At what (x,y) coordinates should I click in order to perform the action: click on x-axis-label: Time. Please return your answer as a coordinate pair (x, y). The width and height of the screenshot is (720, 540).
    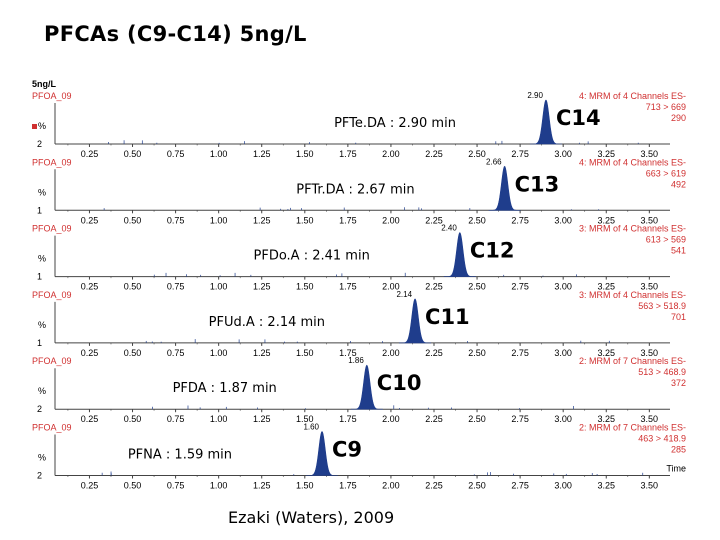
    Looking at the image, I should click on (676, 469).